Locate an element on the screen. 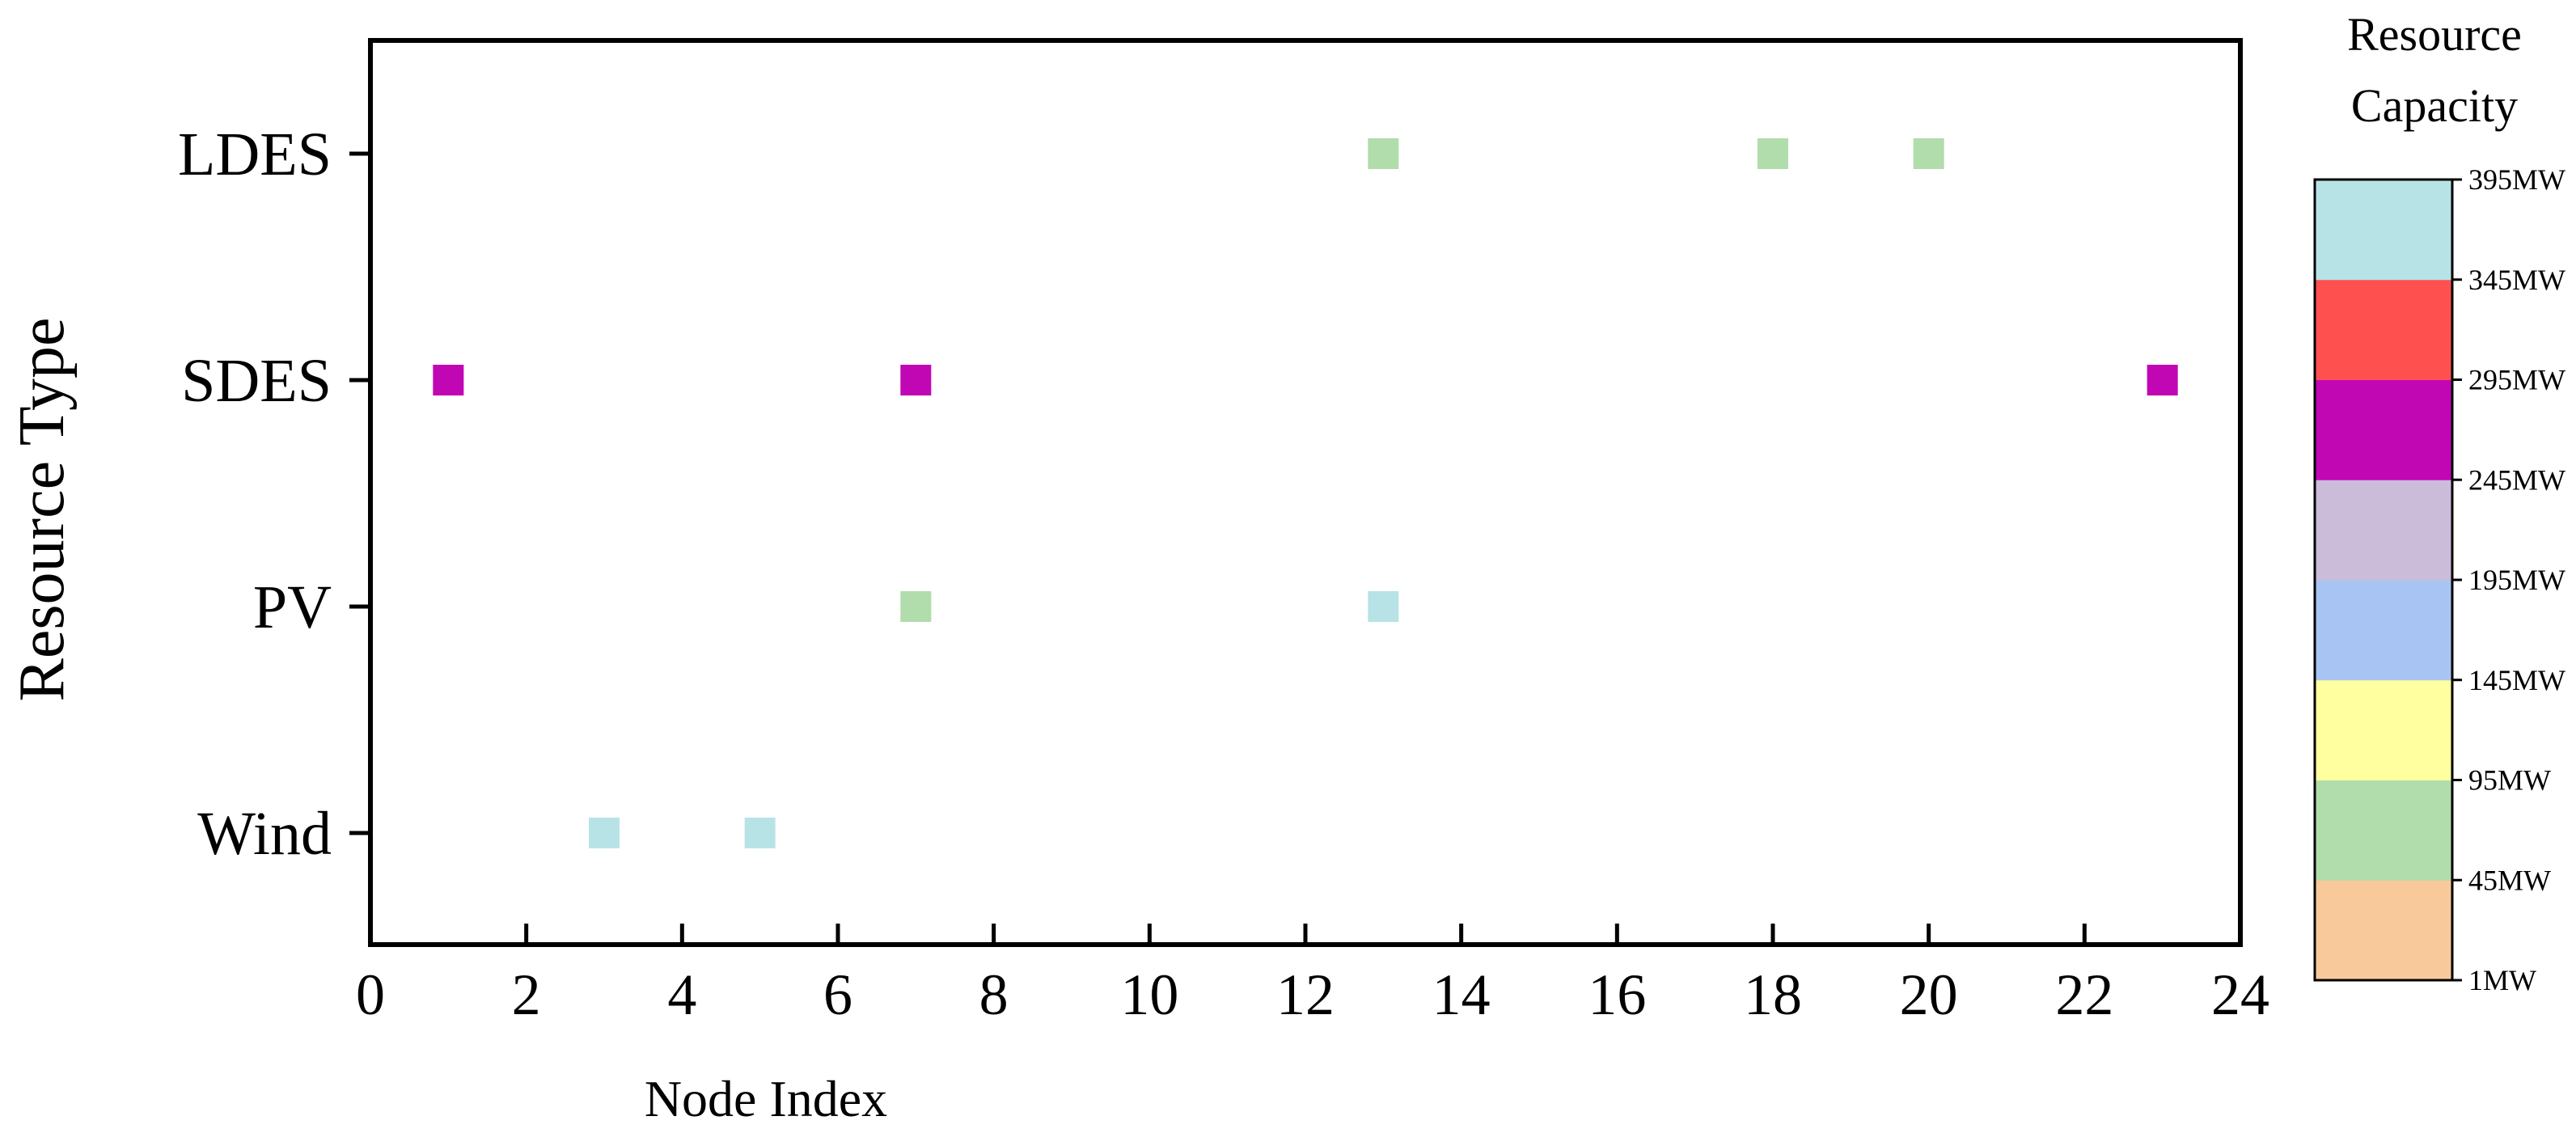 Image resolution: width=2576 pixels, height=1129 pixels. colorbar-title-line-2: Capacity is located at coordinates (2435, 106).